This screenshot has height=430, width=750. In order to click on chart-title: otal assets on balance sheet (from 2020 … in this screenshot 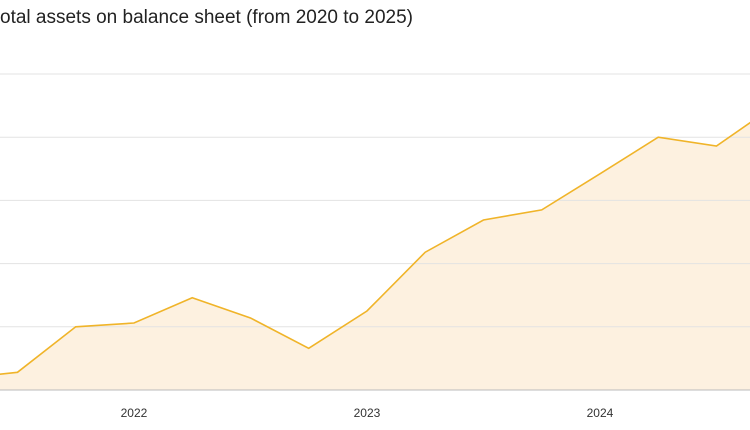, I will do `click(206, 17)`.